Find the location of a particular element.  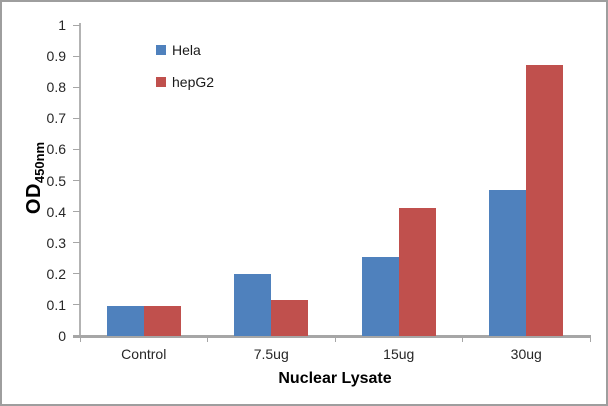

y-tick-label: 0.1 is located at coordinates (56, 304).